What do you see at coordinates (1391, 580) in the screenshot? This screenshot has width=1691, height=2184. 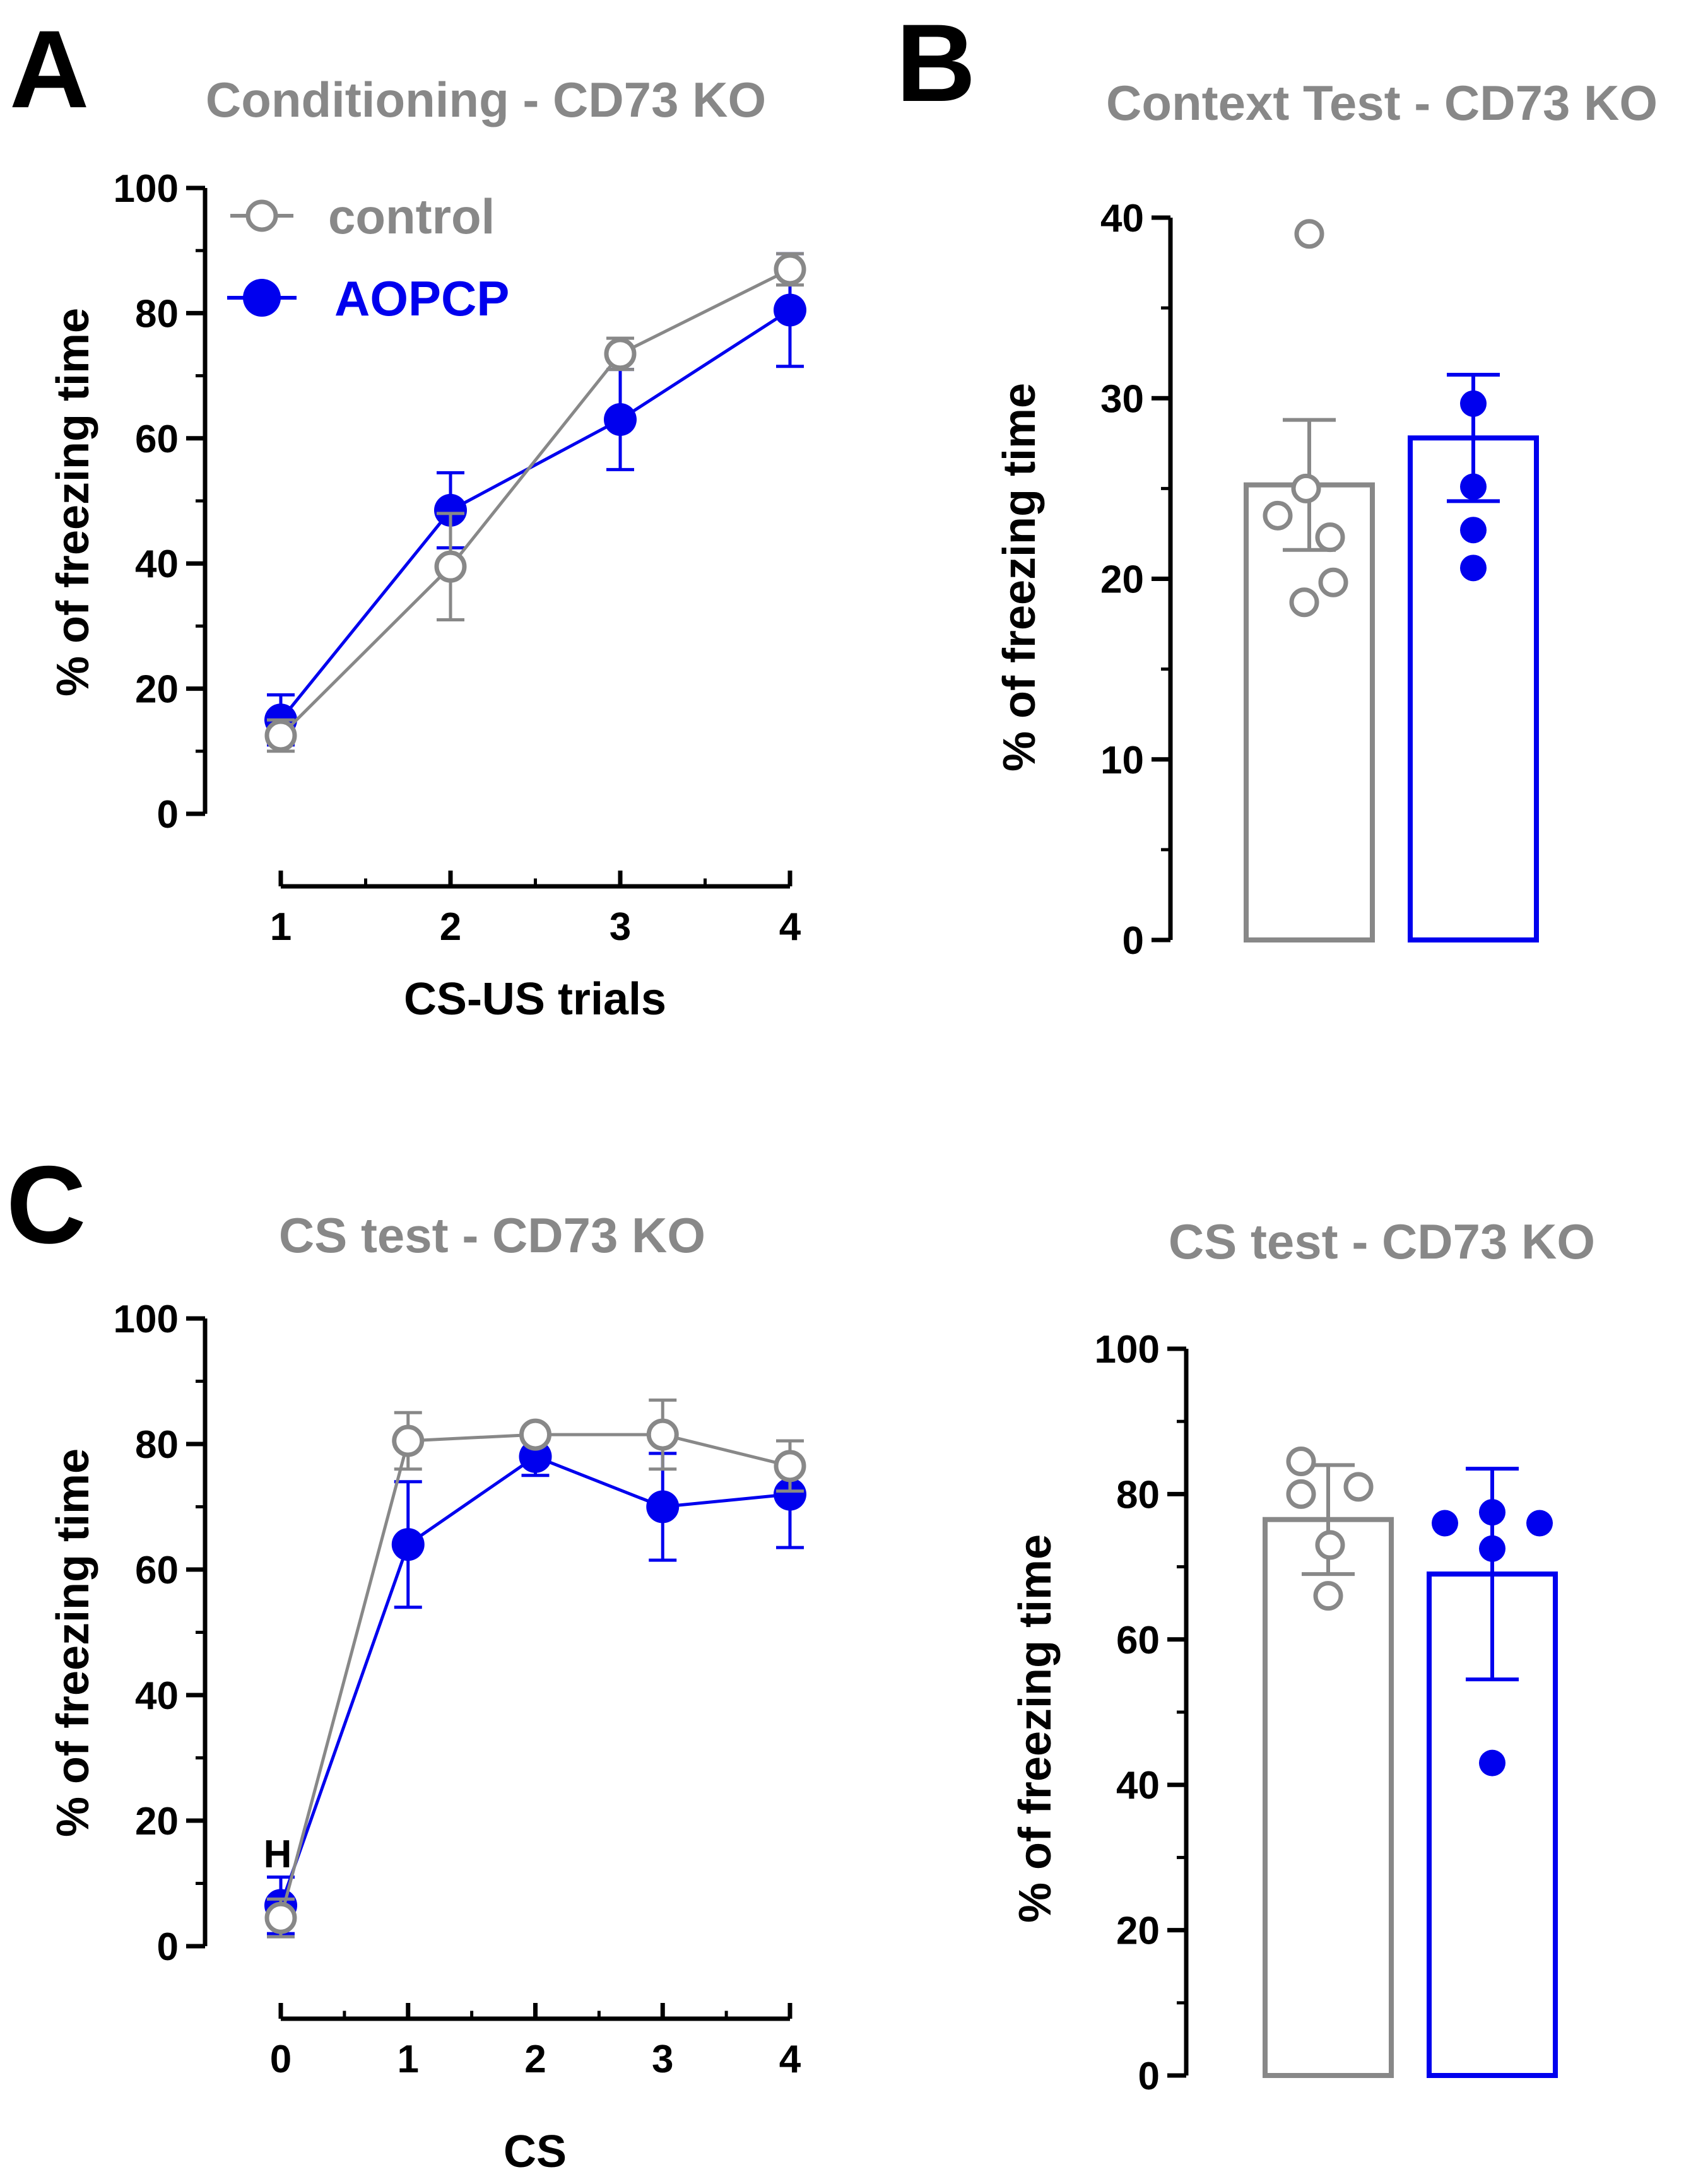 I see `panel-b-bars` at bounding box center [1391, 580].